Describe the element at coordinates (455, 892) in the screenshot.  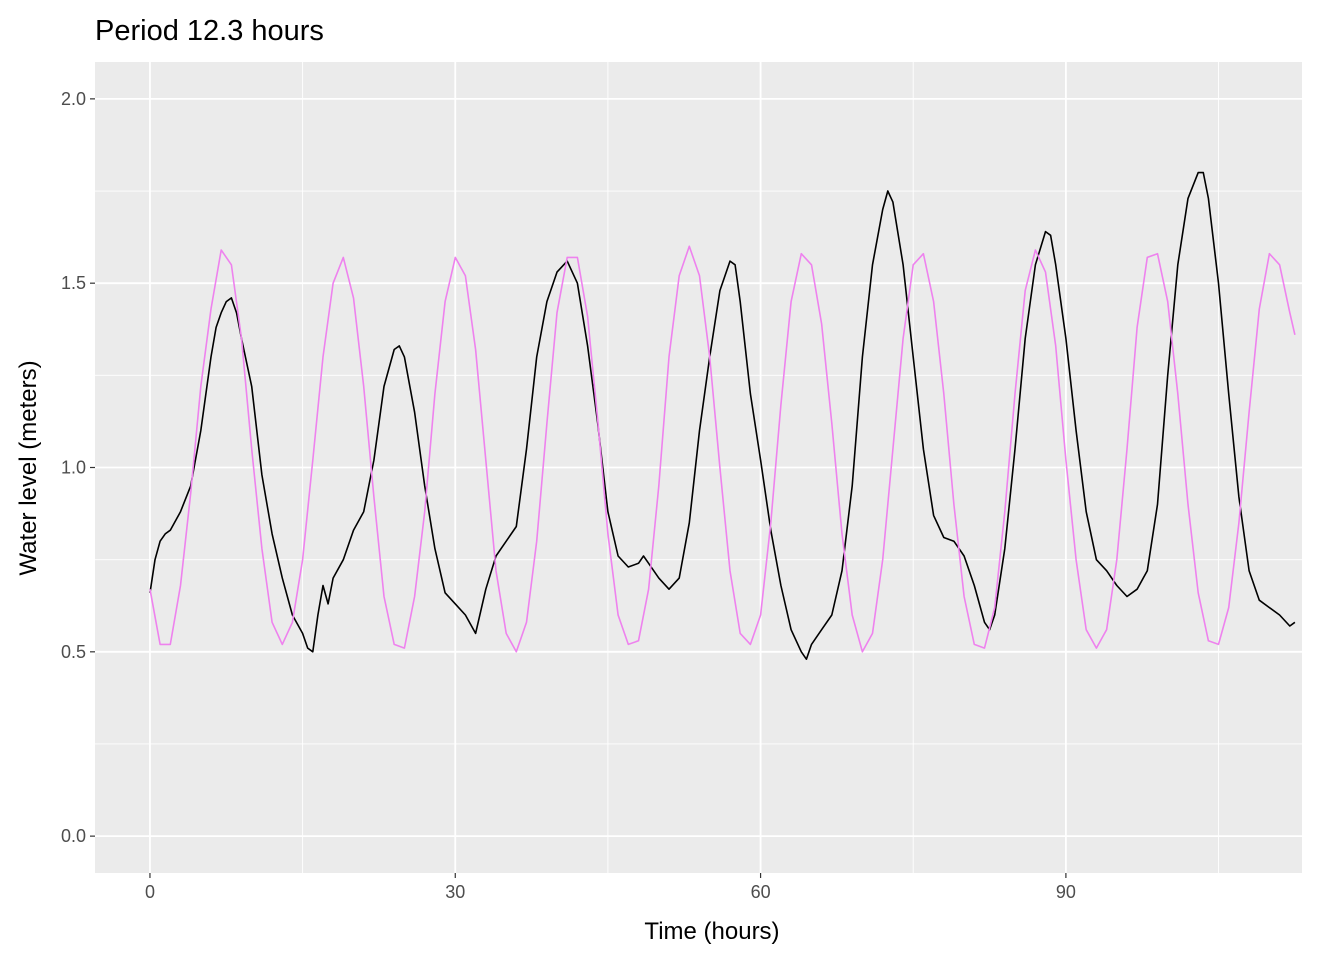
I see `x-tick-label: 30` at that location.